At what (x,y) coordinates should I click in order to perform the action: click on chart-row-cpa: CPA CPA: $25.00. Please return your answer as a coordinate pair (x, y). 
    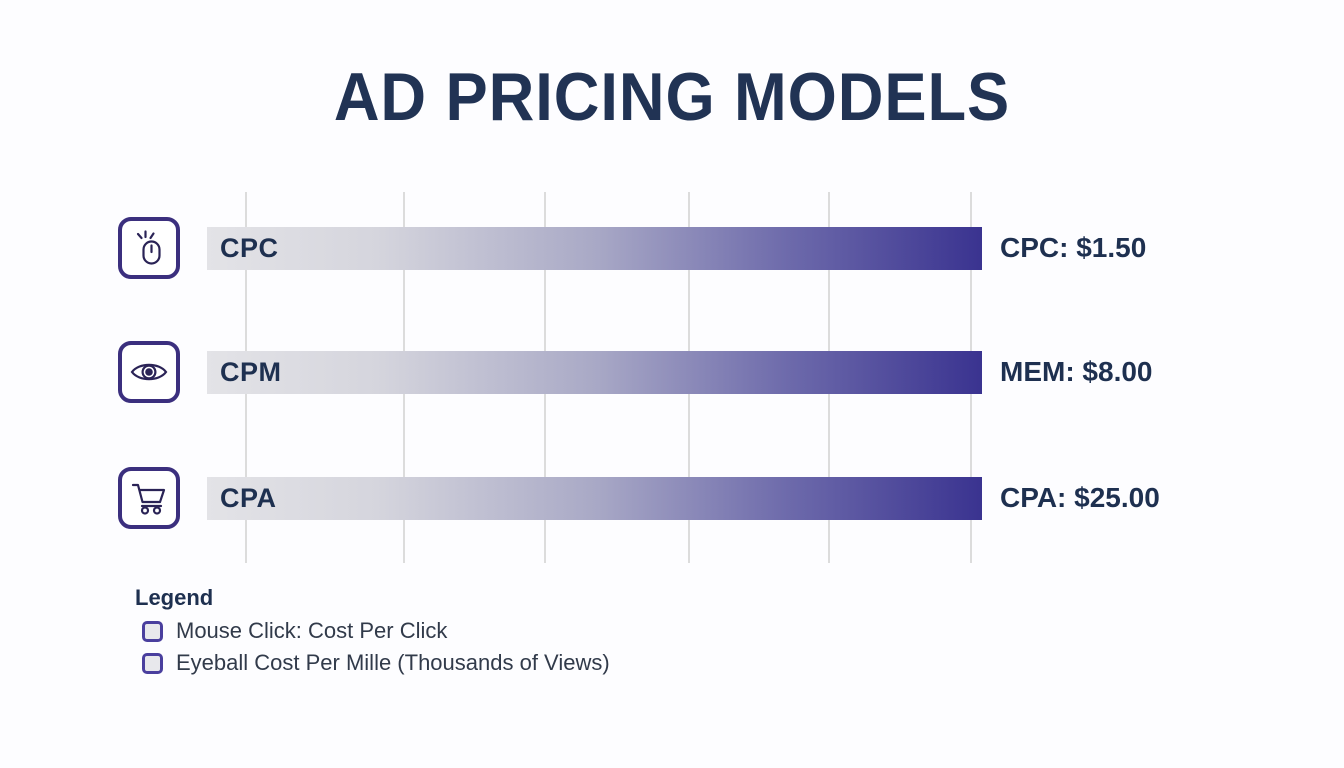
    Looking at the image, I should click on (672, 498).